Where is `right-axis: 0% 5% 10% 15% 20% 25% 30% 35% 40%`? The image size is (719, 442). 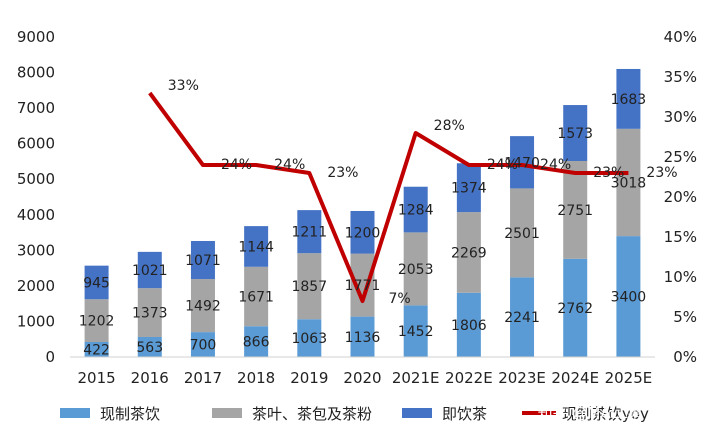 right-axis: 0% 5% 10% 15% 20% 25% 30% 35% 40% is located at coordinates (680, 197).